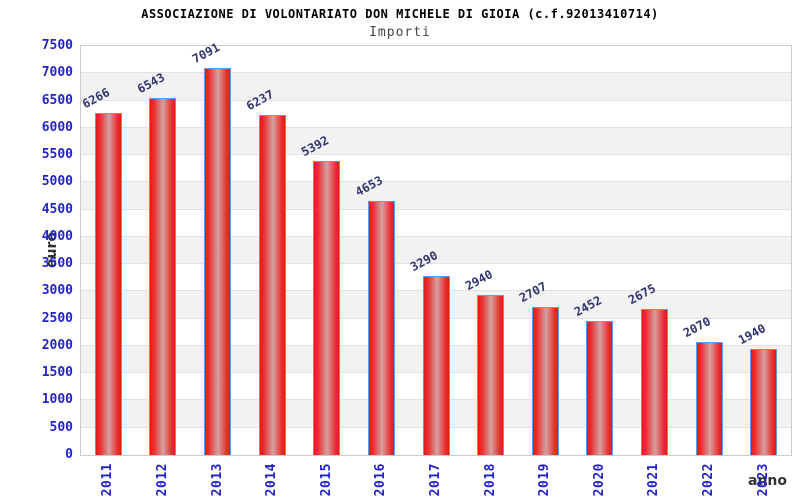 This screenshot has height=500, width=800. What do you see at coordinates (545, 381) in the screenshot?
I see `bar-2019` at bounding box center [545, 381].